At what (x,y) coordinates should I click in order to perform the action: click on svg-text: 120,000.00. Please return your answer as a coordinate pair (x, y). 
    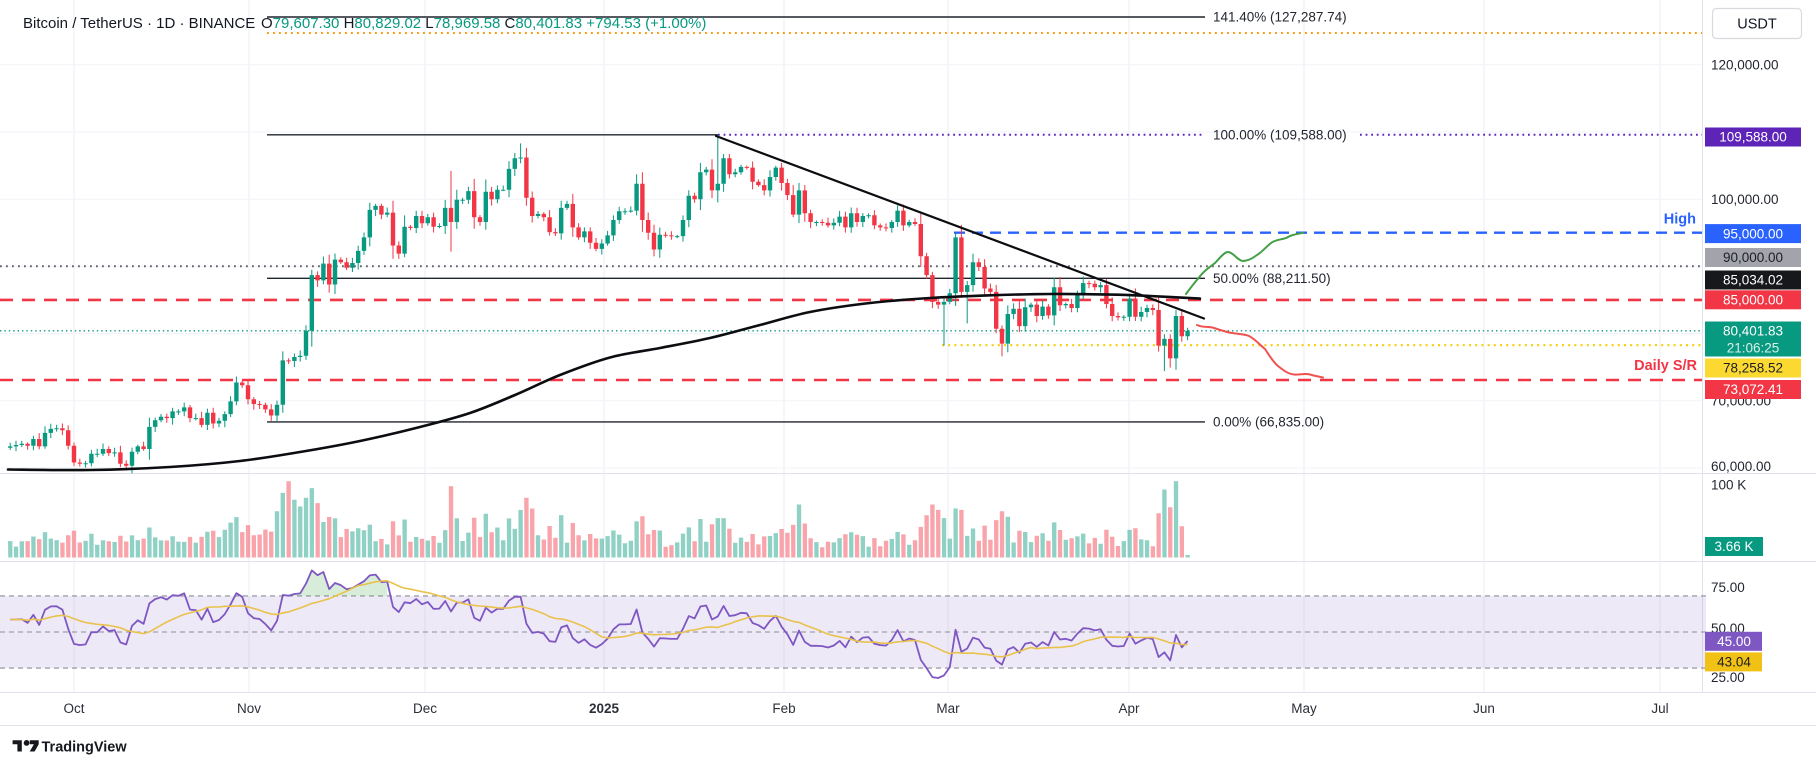
    Looking at the image, I should click on (1745, 64).